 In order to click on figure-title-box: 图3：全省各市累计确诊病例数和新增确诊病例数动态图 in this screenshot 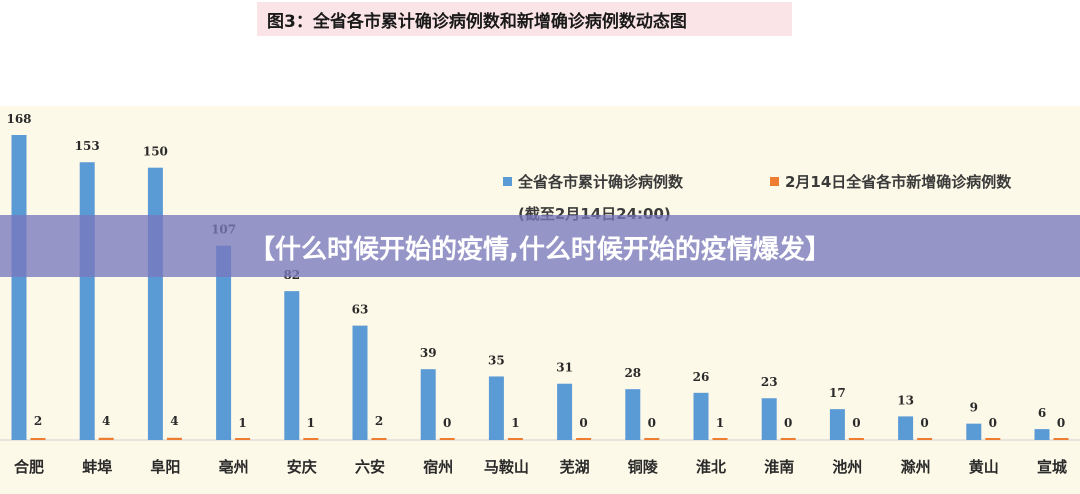, I will do `click(524, 19)`.